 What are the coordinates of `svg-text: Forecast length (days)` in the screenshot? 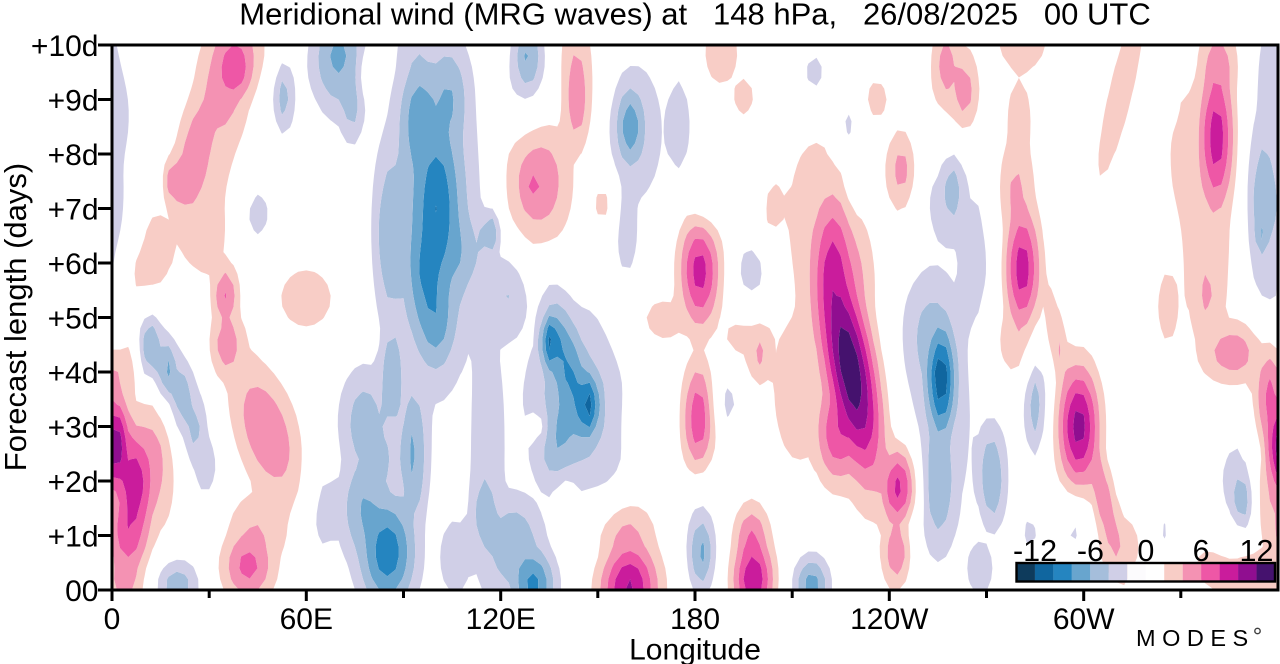 It's located at (16, 317).